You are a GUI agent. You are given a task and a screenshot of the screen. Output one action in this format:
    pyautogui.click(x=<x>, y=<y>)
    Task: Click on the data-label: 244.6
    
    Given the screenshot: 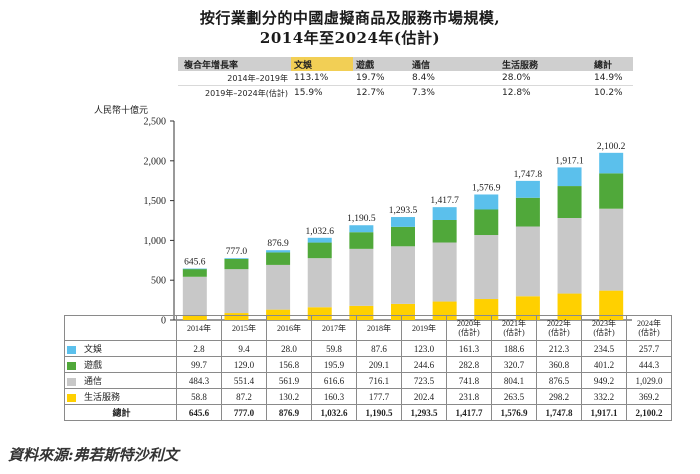 What is the action you would take?
    pyautogui.click(x=424, y=364)
    